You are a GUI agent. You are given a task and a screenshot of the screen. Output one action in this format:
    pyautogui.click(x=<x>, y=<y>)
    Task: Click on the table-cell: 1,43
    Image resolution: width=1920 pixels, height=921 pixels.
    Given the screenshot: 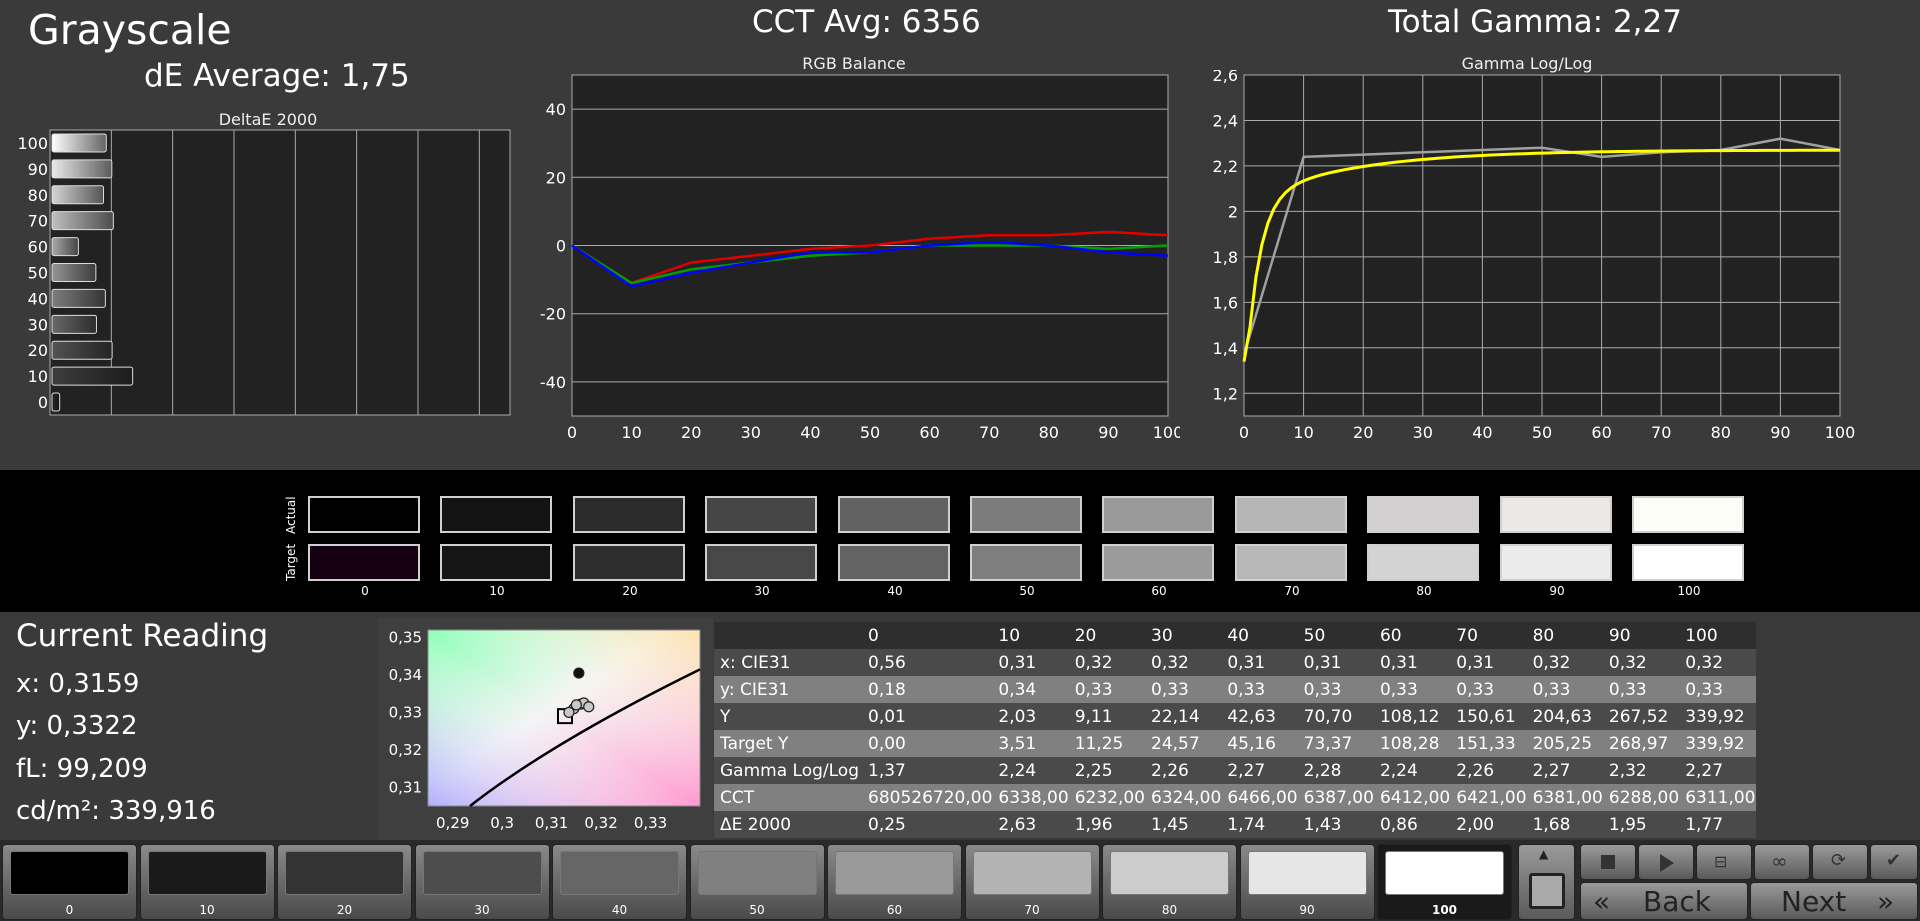 What is the action you would take?
    pyautogui.click(x=1322, y=824)
    